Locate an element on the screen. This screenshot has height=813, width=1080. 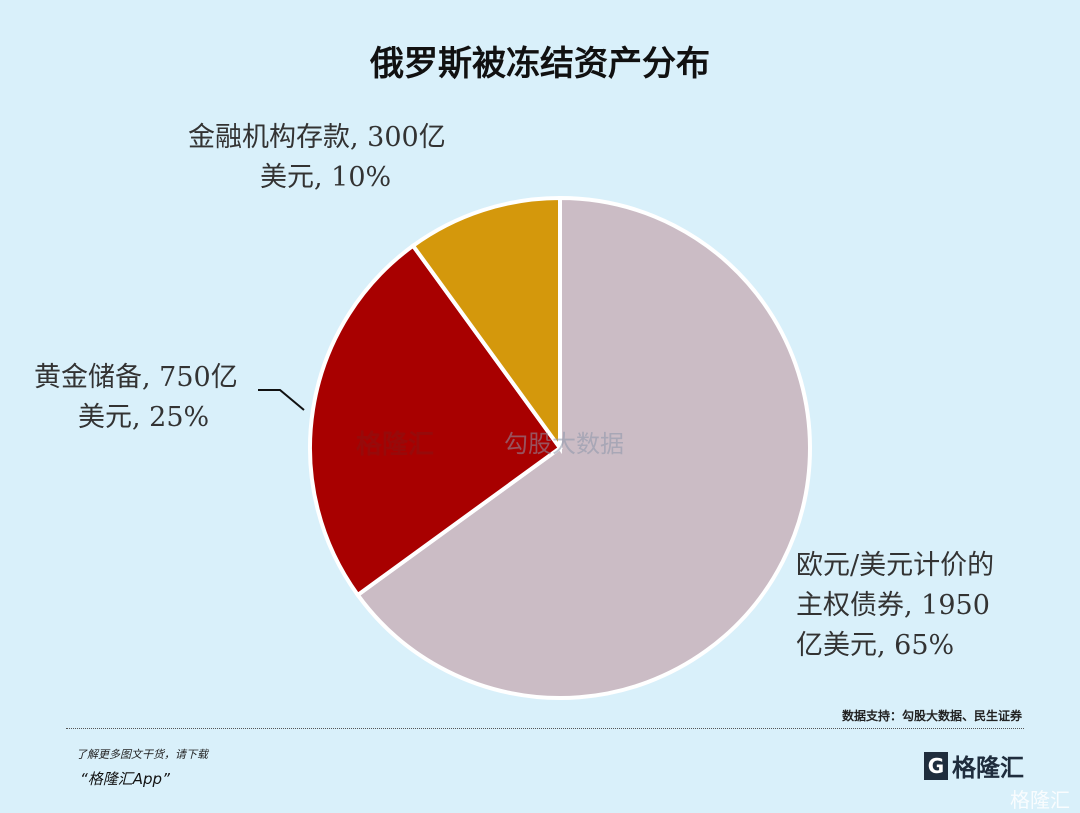
logo-icon: G is located at coordinates (936, 765).